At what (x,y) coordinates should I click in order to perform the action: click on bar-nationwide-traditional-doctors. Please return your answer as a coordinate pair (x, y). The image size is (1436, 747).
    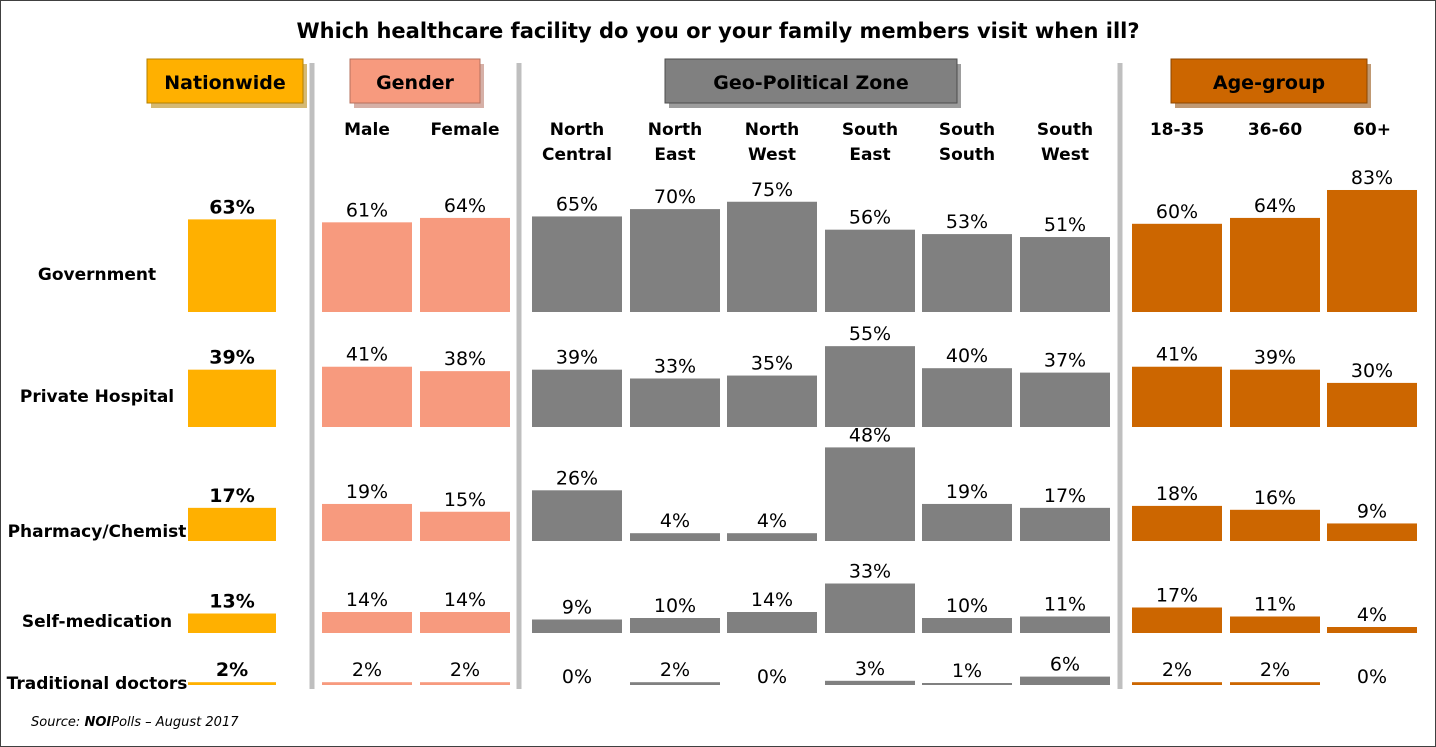
    Looking at the image, I should click on (232, 683).